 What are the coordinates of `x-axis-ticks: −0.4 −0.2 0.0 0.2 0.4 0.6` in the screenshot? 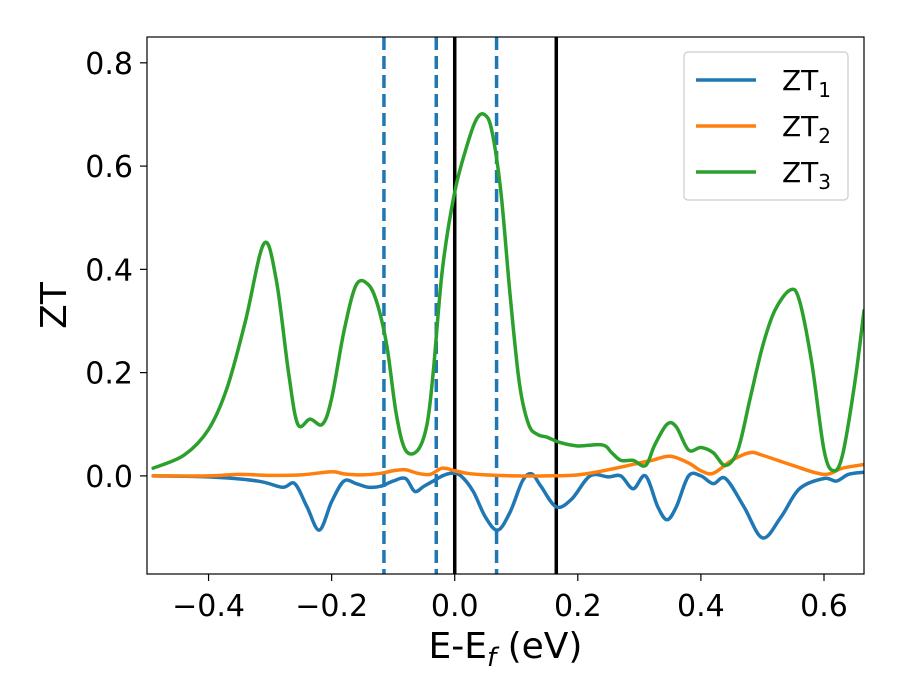 It's located at (510, 599).